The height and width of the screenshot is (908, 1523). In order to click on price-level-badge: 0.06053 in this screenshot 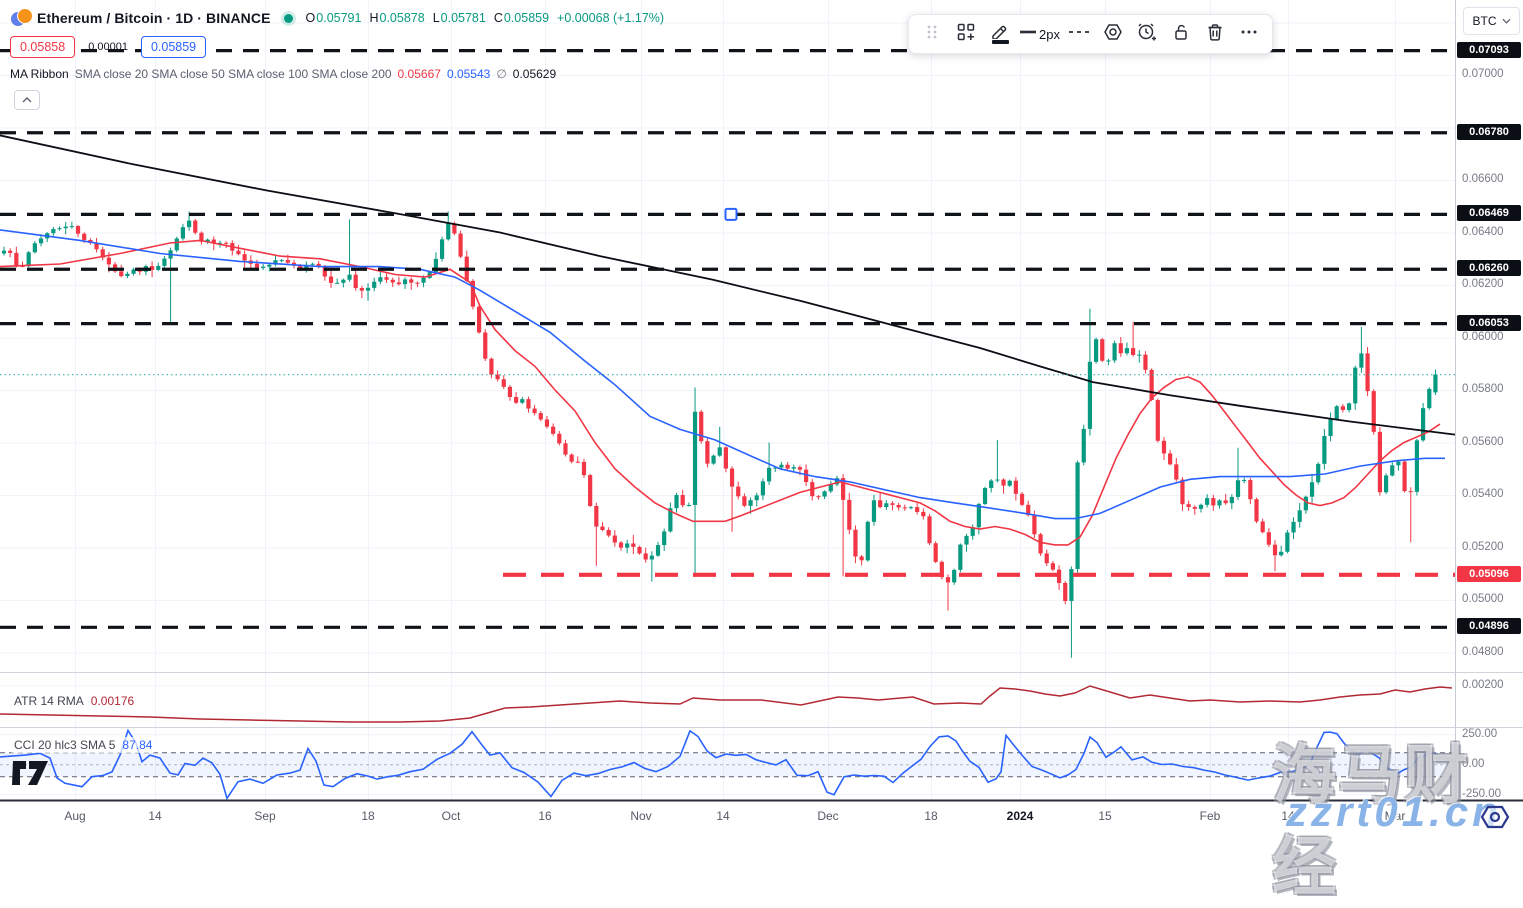, I will do `click(1489, 322)`.